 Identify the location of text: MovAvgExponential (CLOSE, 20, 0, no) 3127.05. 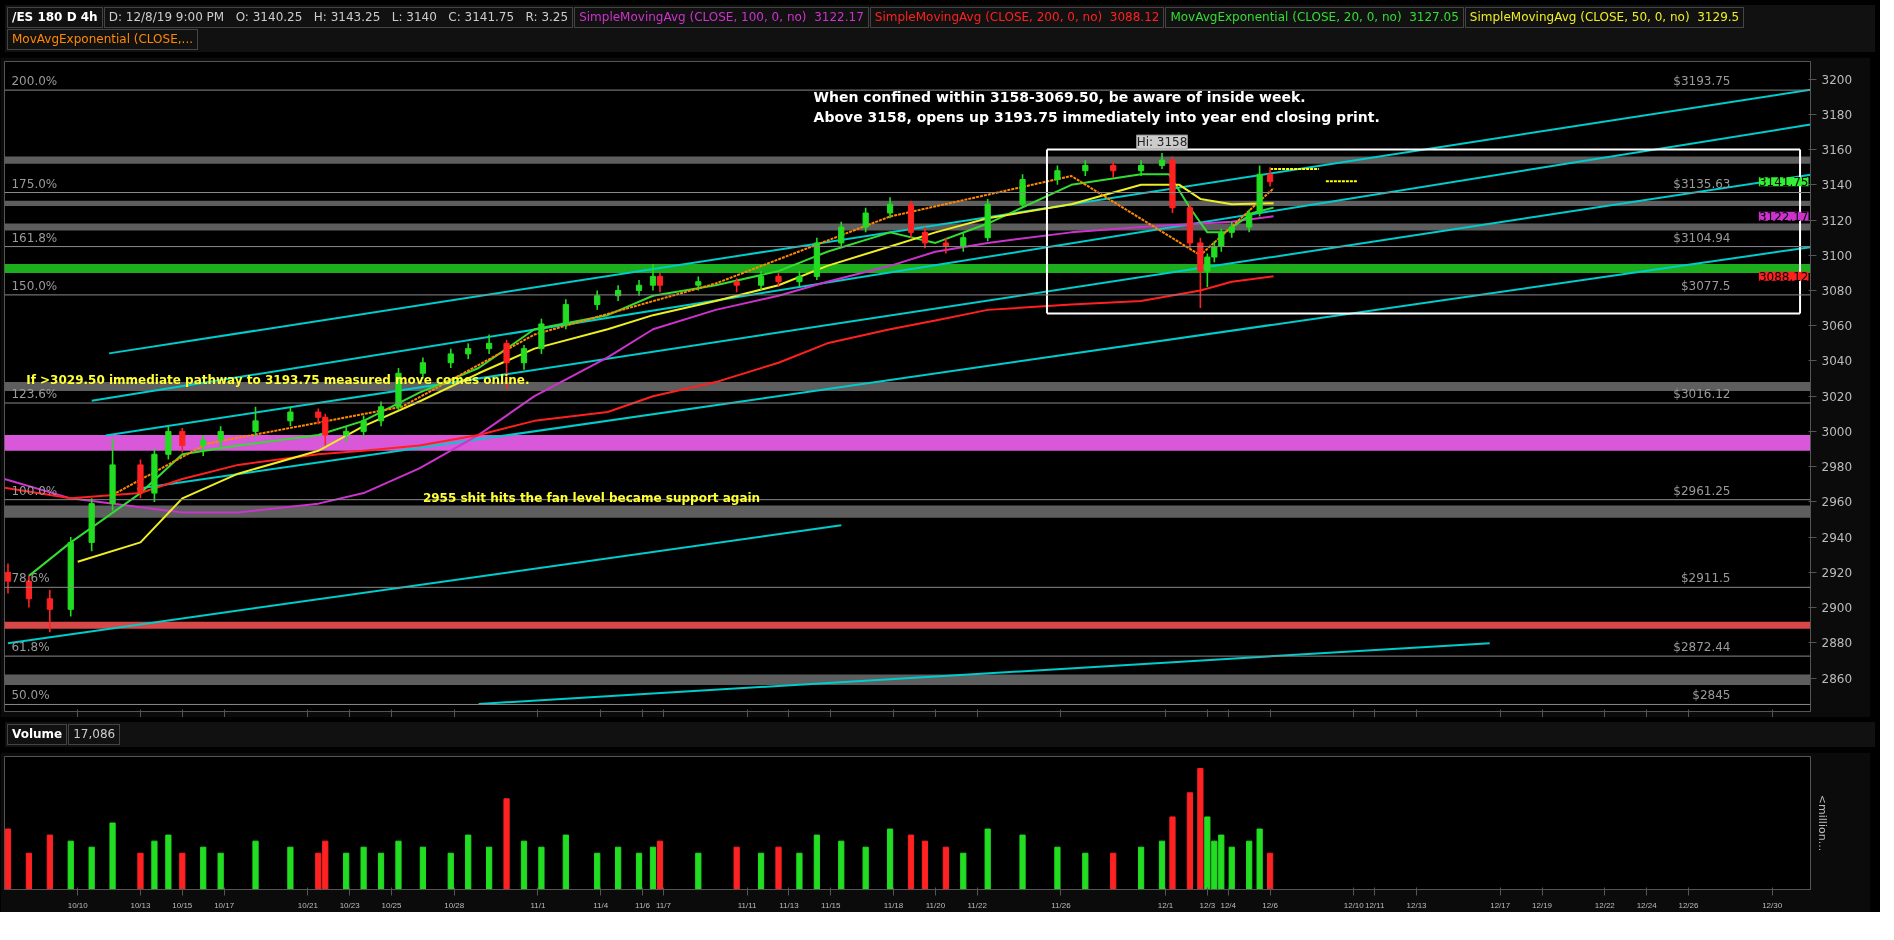
(1314, 18).